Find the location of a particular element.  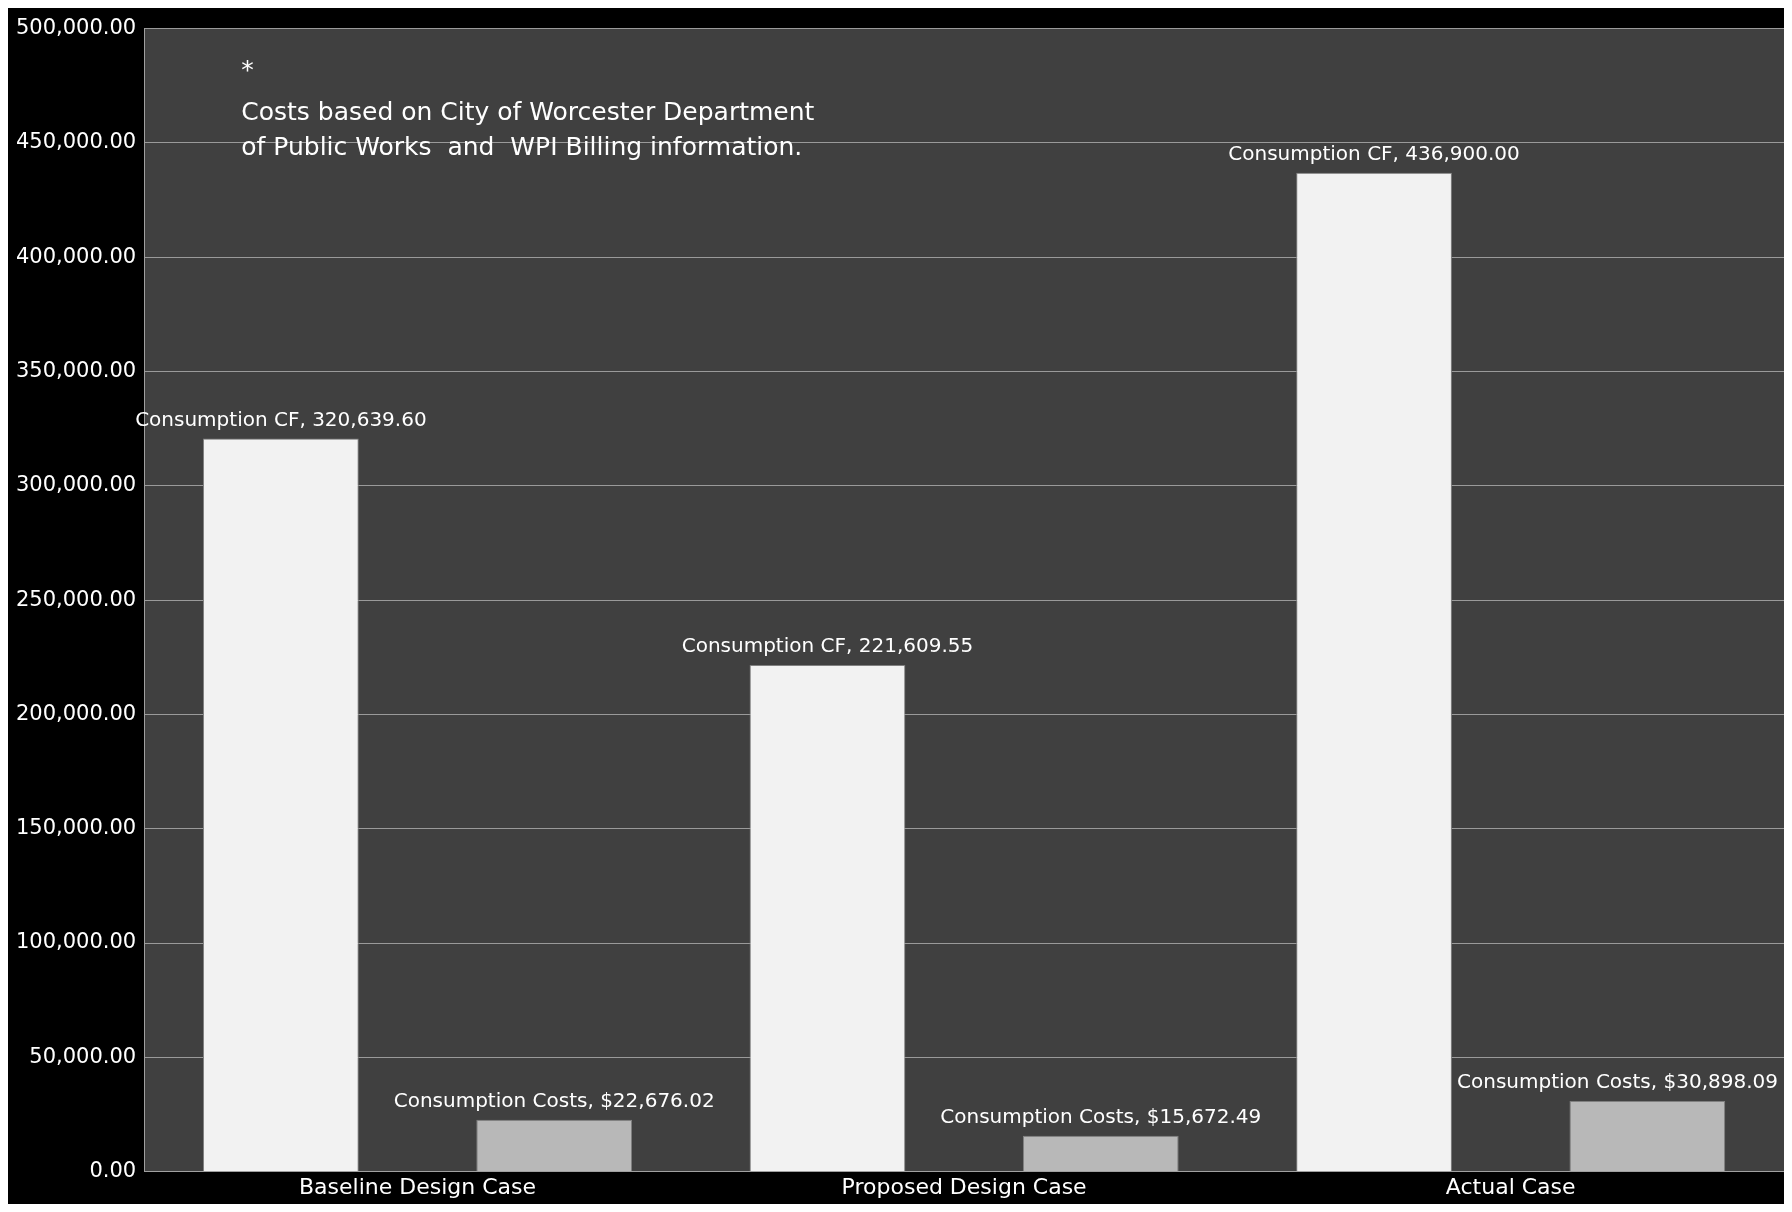

y-tick-label: 300,000.00 is located at coordinates (76, 484).